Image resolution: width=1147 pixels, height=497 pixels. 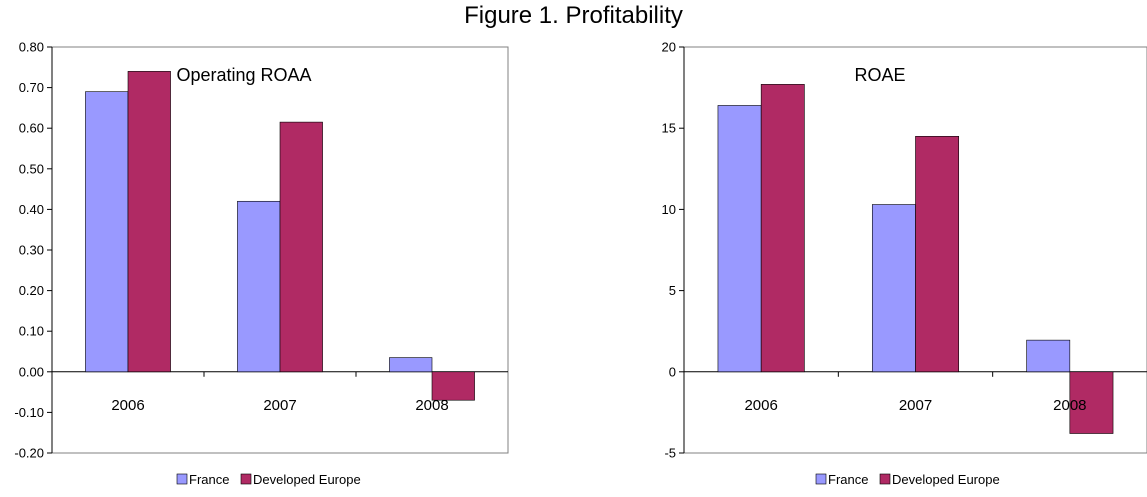 What do you see at coordinates (29, 453) in the screenshot?
I see `y-tick-label: -0.20` at bounding box center [29, 453].